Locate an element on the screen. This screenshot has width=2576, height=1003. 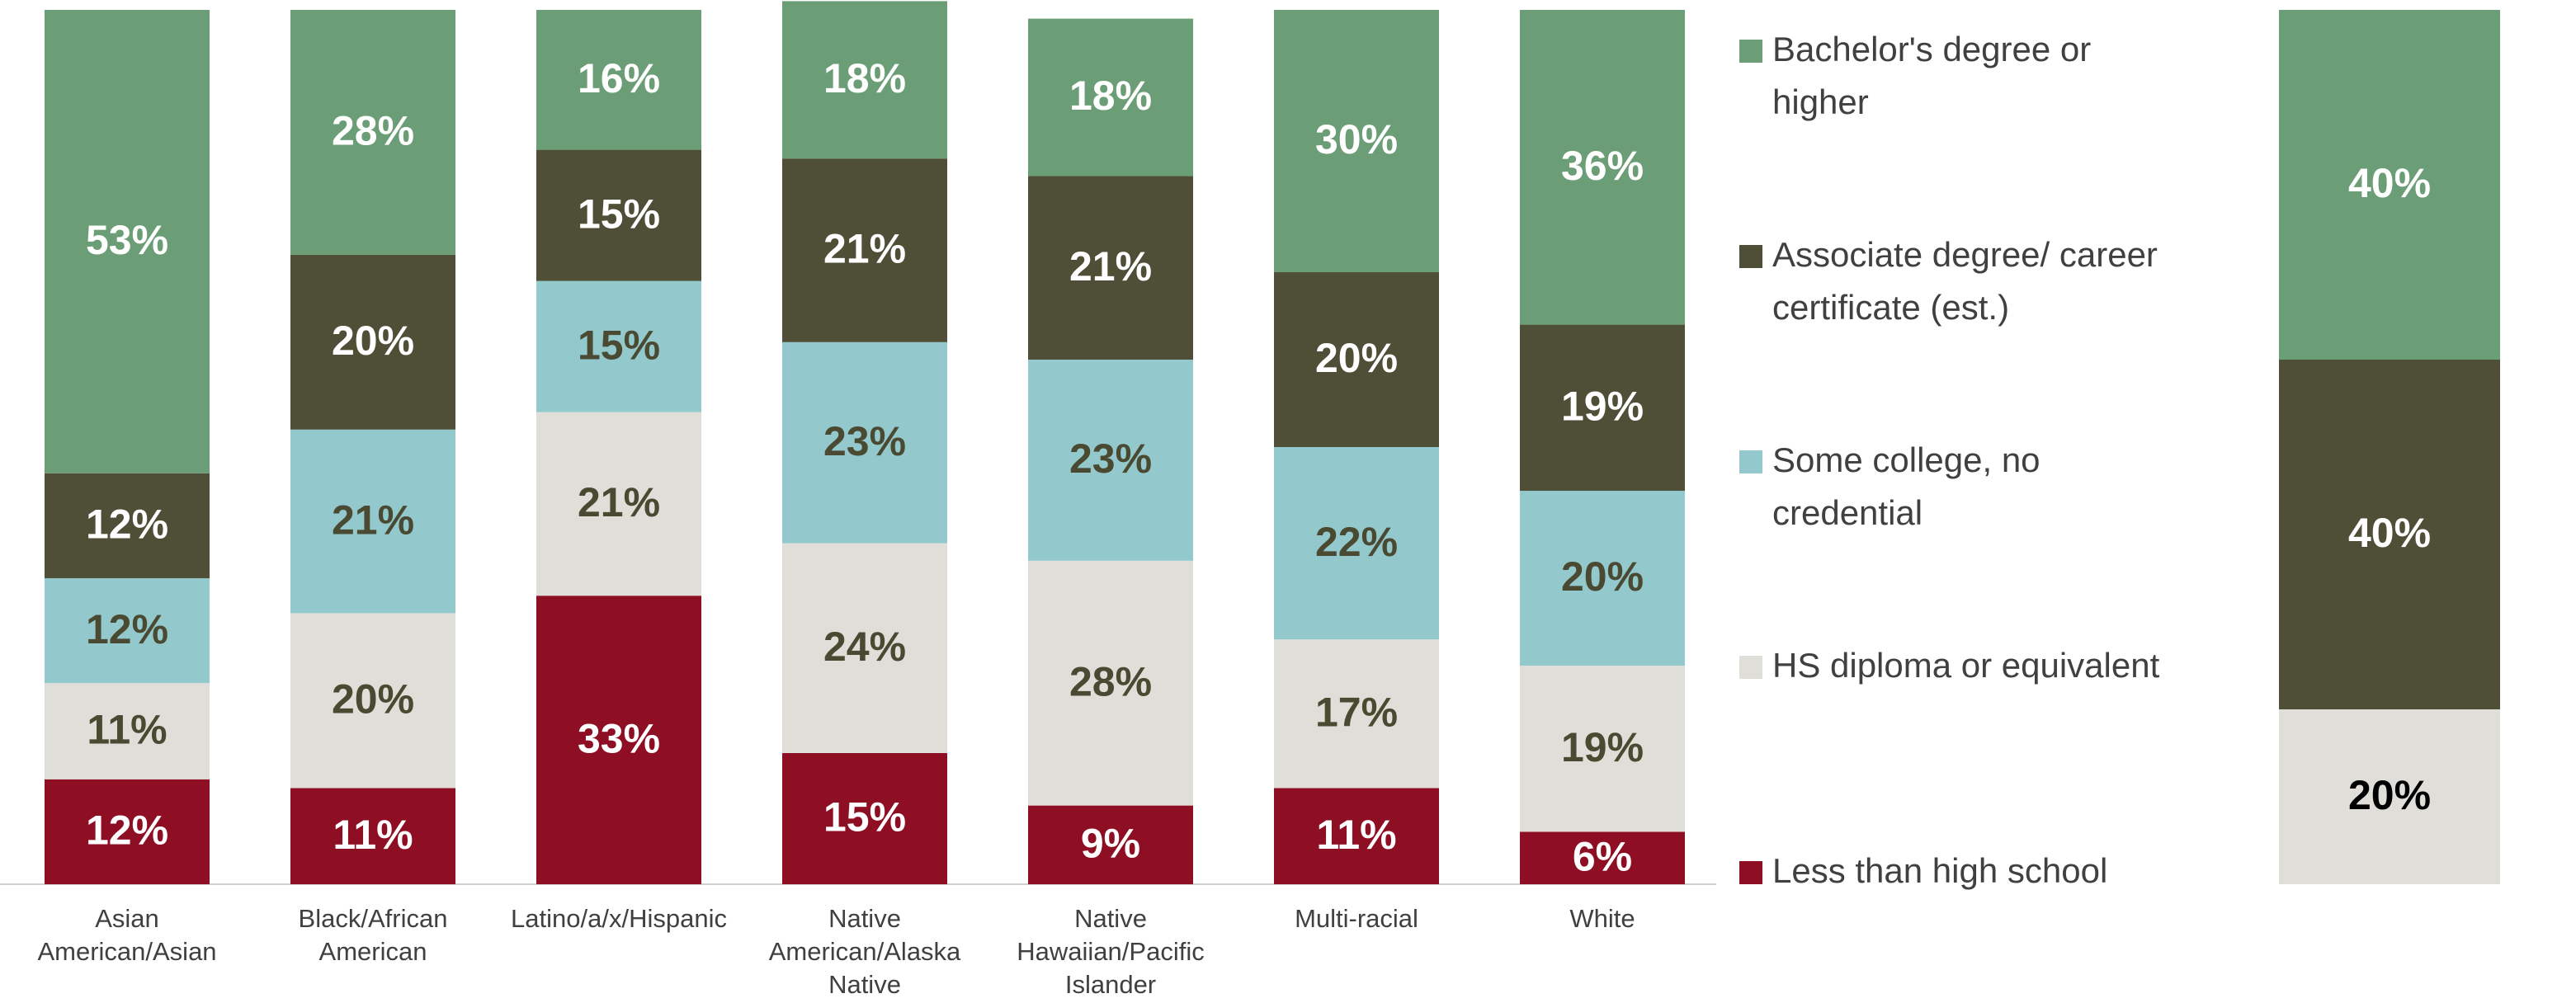
data-label: 22% is located at coordinates (1356, 542).